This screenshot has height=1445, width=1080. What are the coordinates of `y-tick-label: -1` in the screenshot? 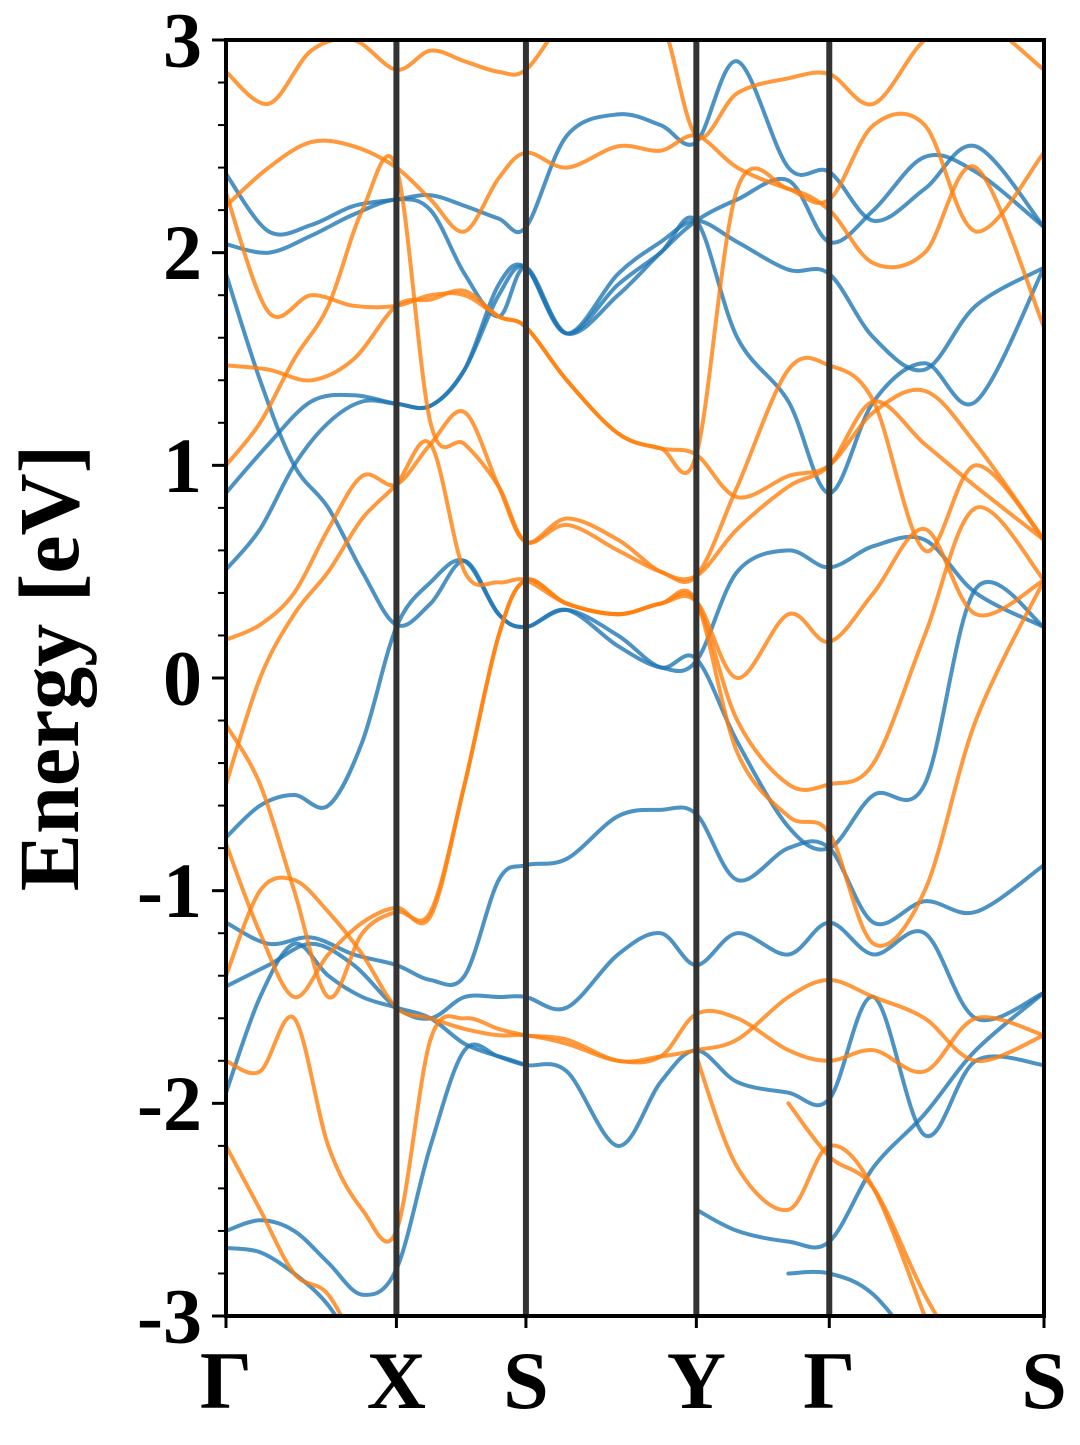 It's located at (169, 890).